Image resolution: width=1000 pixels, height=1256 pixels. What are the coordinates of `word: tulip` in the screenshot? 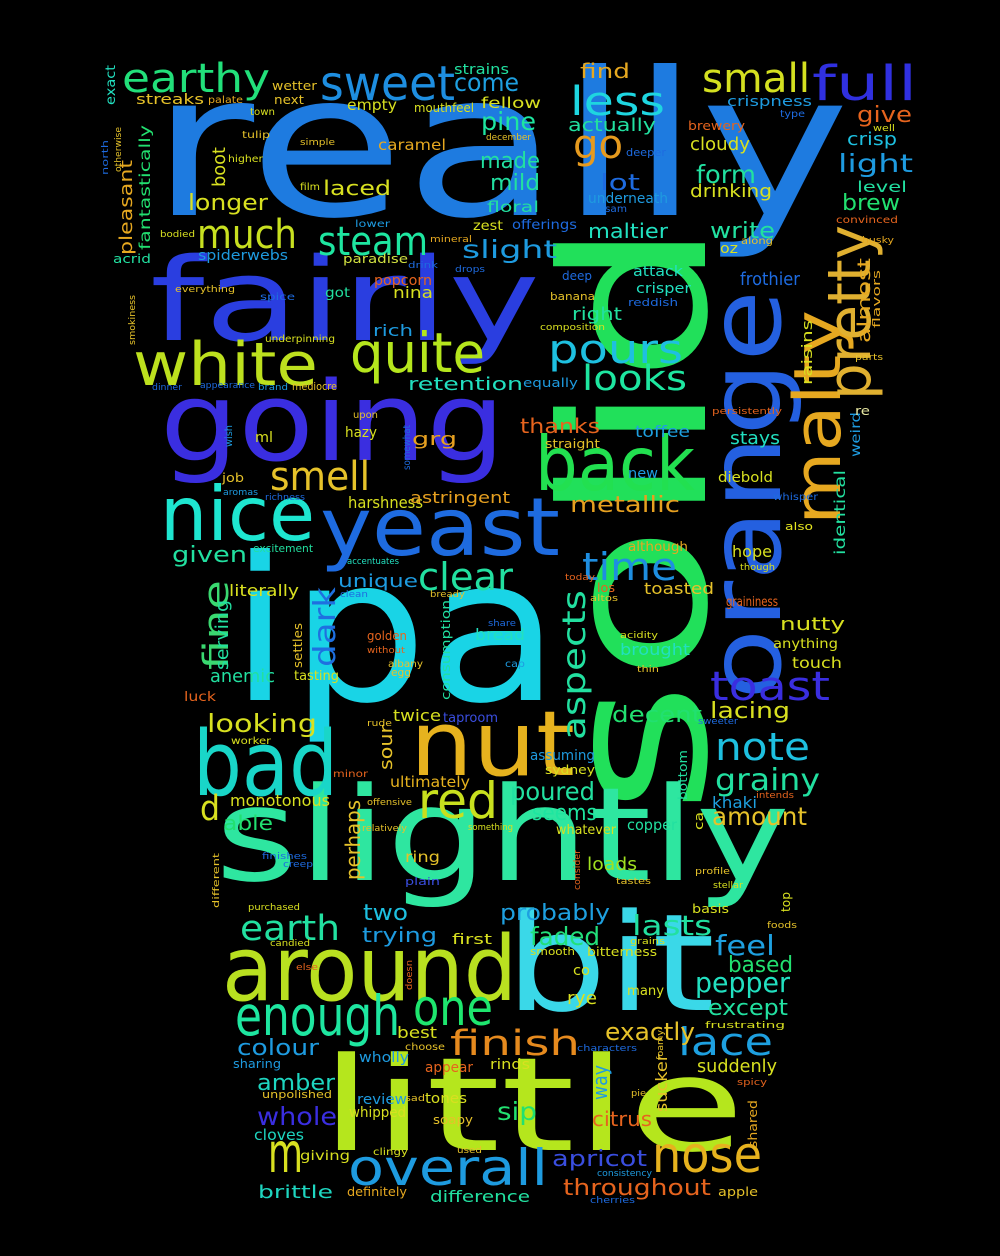 It's located at (256, 135).